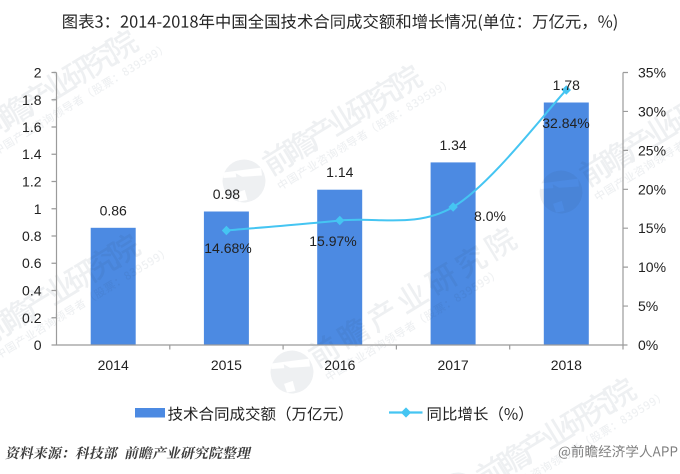 The image size is (680, 474). What do you see at coordinates (652, 189) in the screenshot?
I see `svg-text: 20%` at bounding box center [652, 189].